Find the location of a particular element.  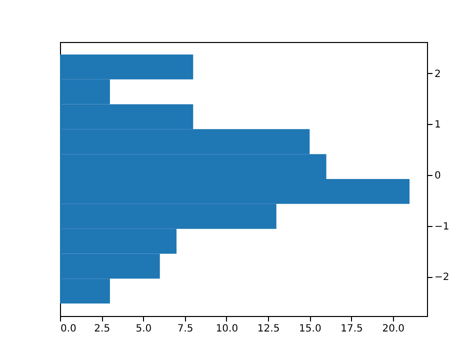

y-tick-label: −2 is located at coordinates (442, 278).